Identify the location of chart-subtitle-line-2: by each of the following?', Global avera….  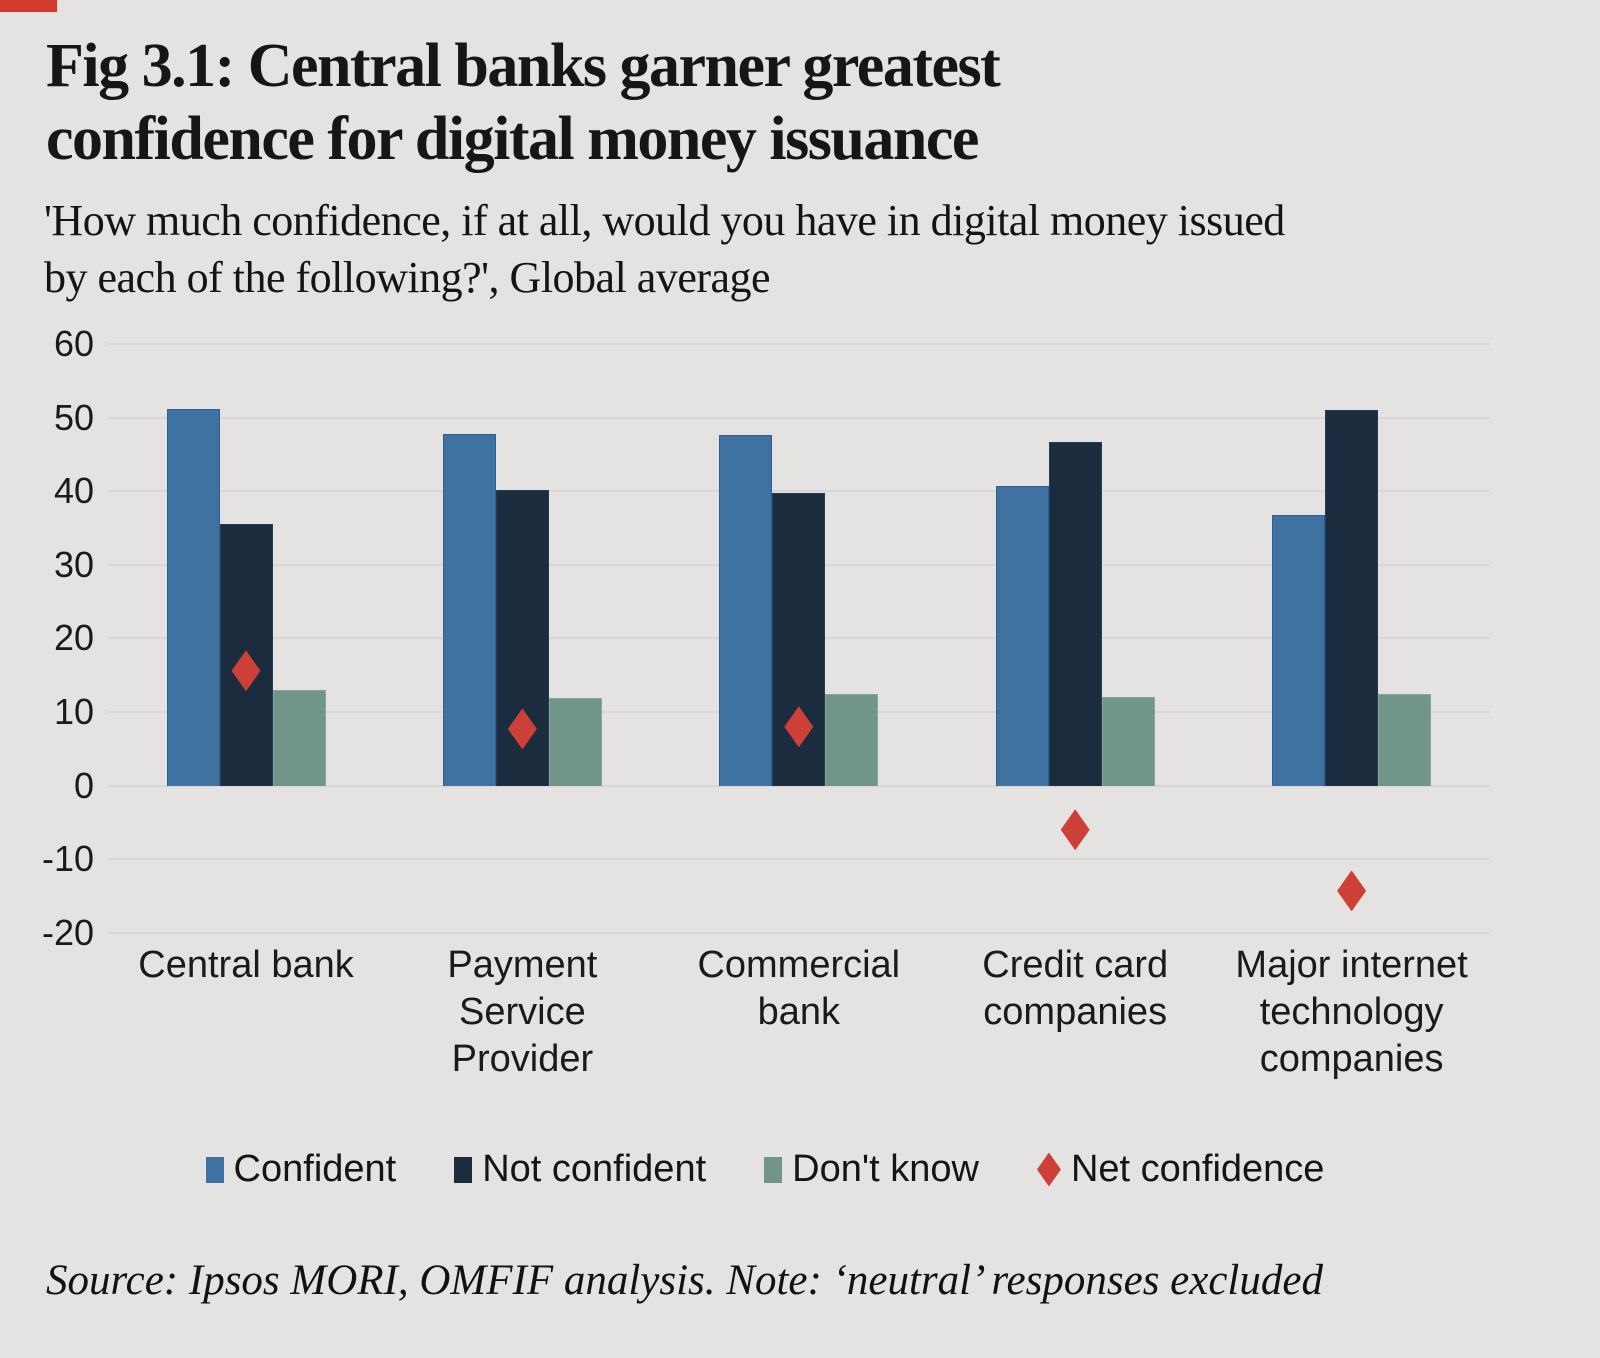
(407, 277).